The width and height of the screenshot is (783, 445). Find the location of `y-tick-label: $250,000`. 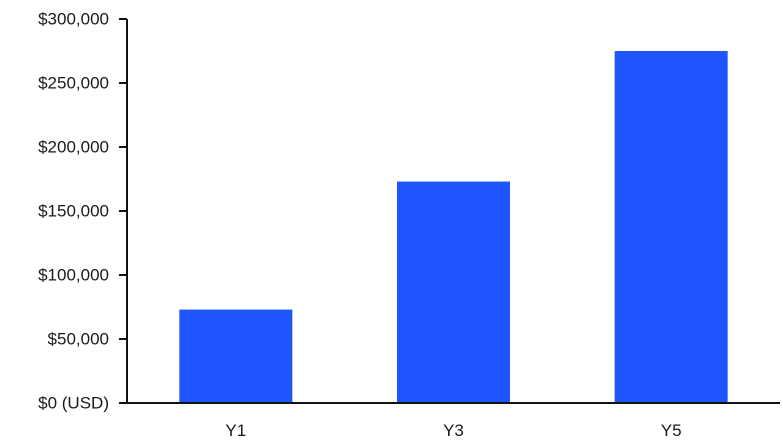

y-tick-label: $250,000 is located at coordinates (73, 83).